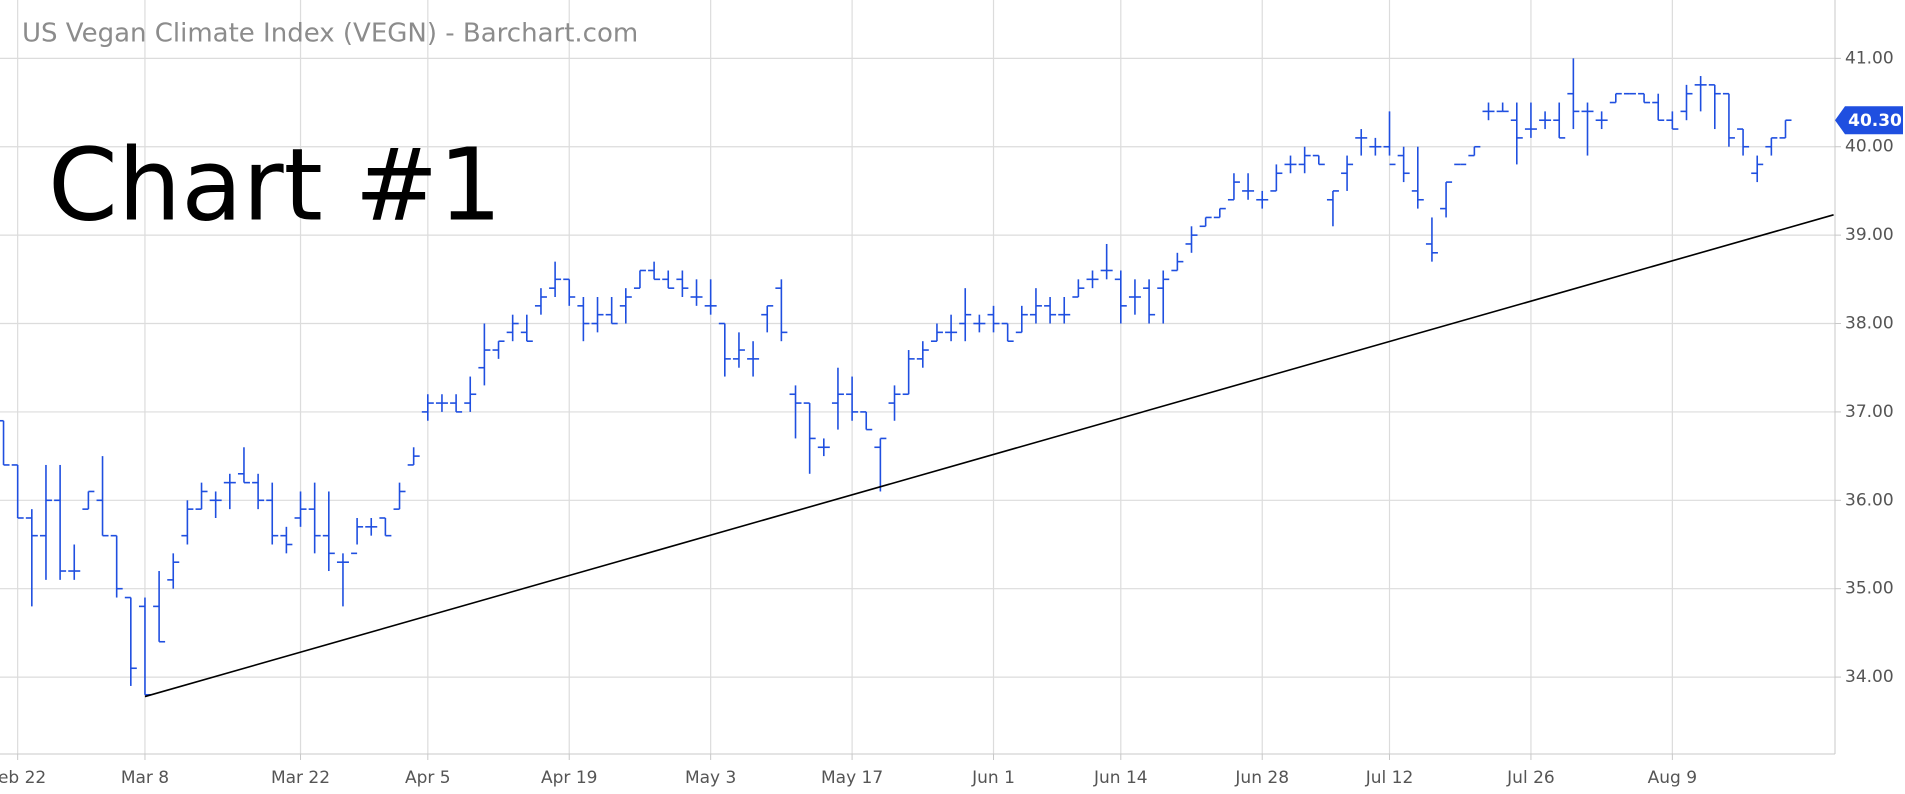  I want to click on x-tick-label: Jun 28, so click(1261, 778).